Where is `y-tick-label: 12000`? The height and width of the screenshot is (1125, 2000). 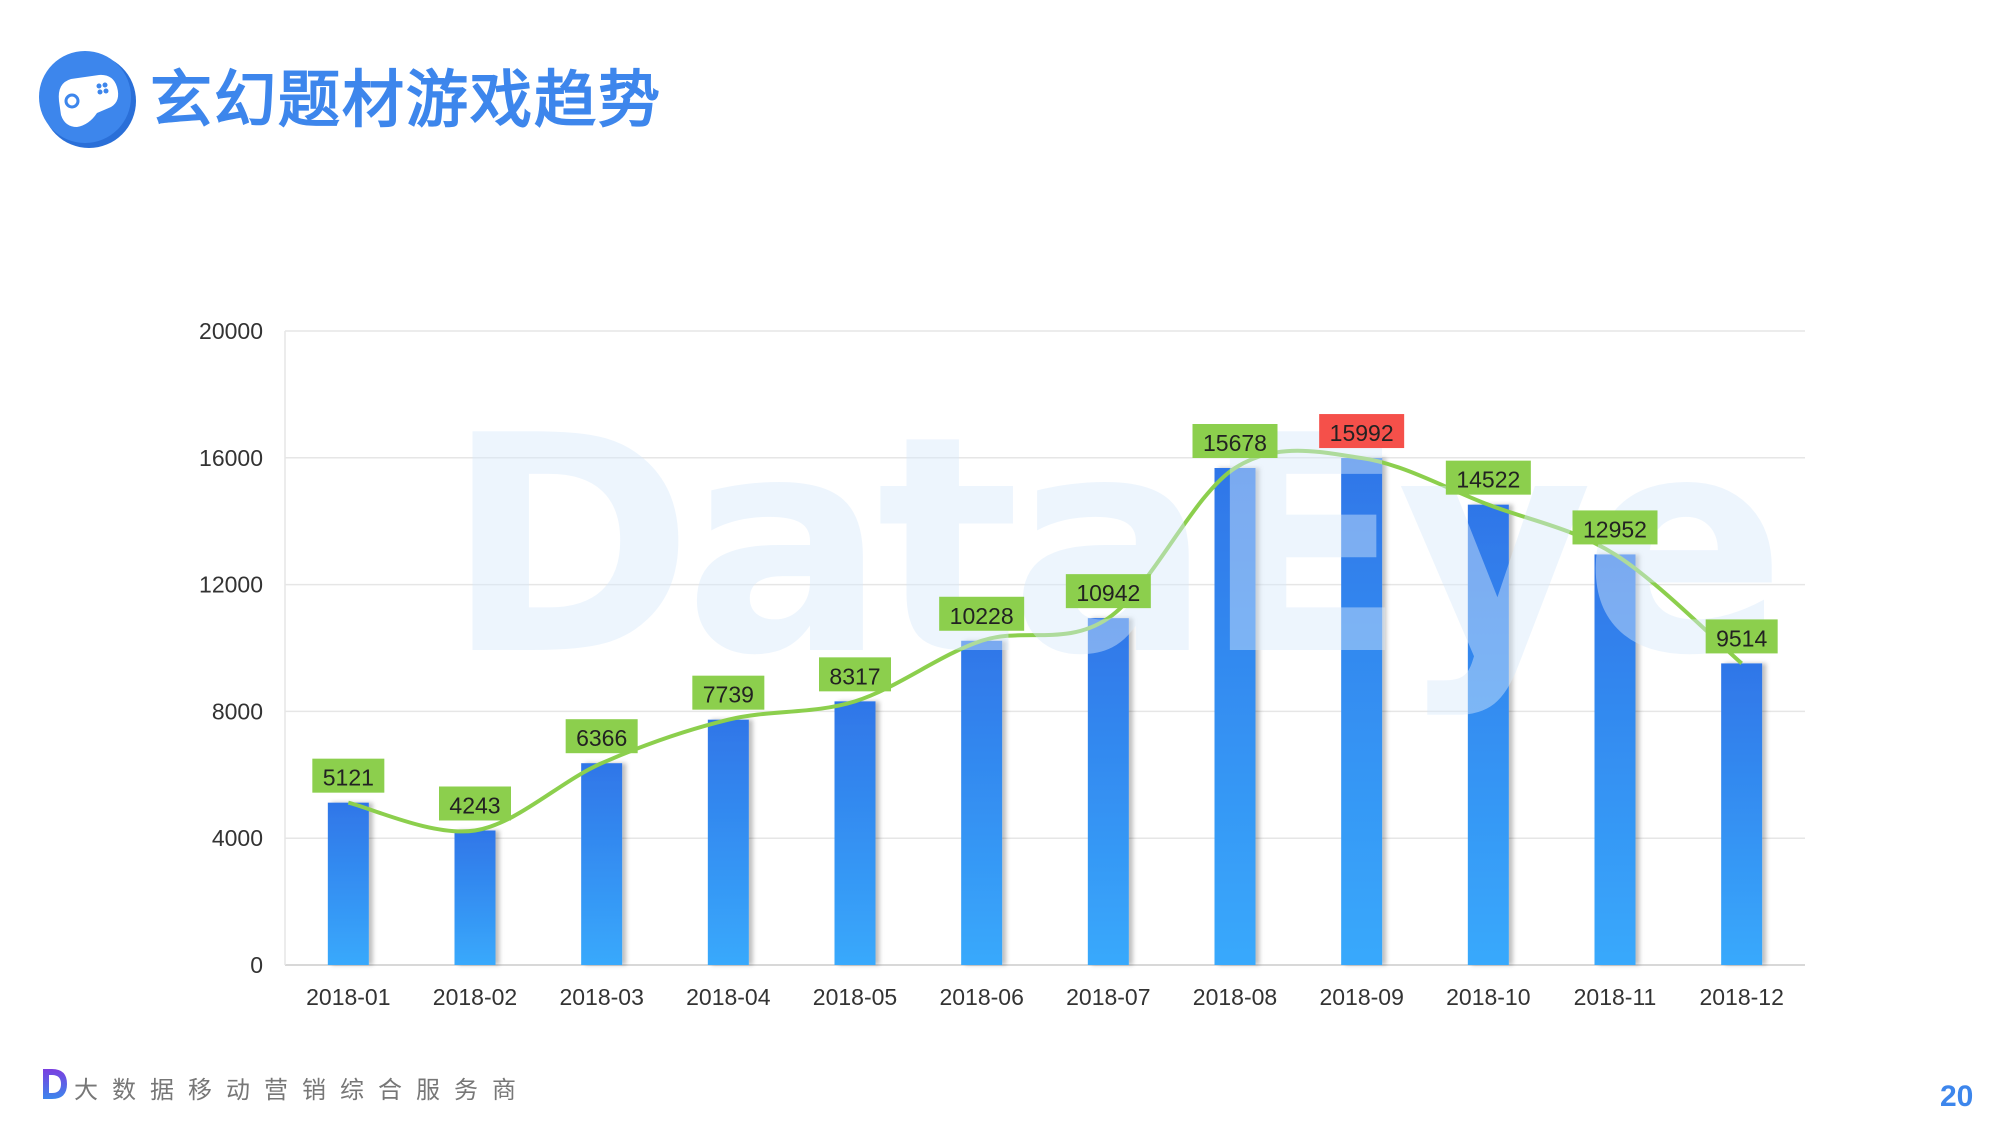 y-tick-label: 12000 is located at coordinates (231, 585).